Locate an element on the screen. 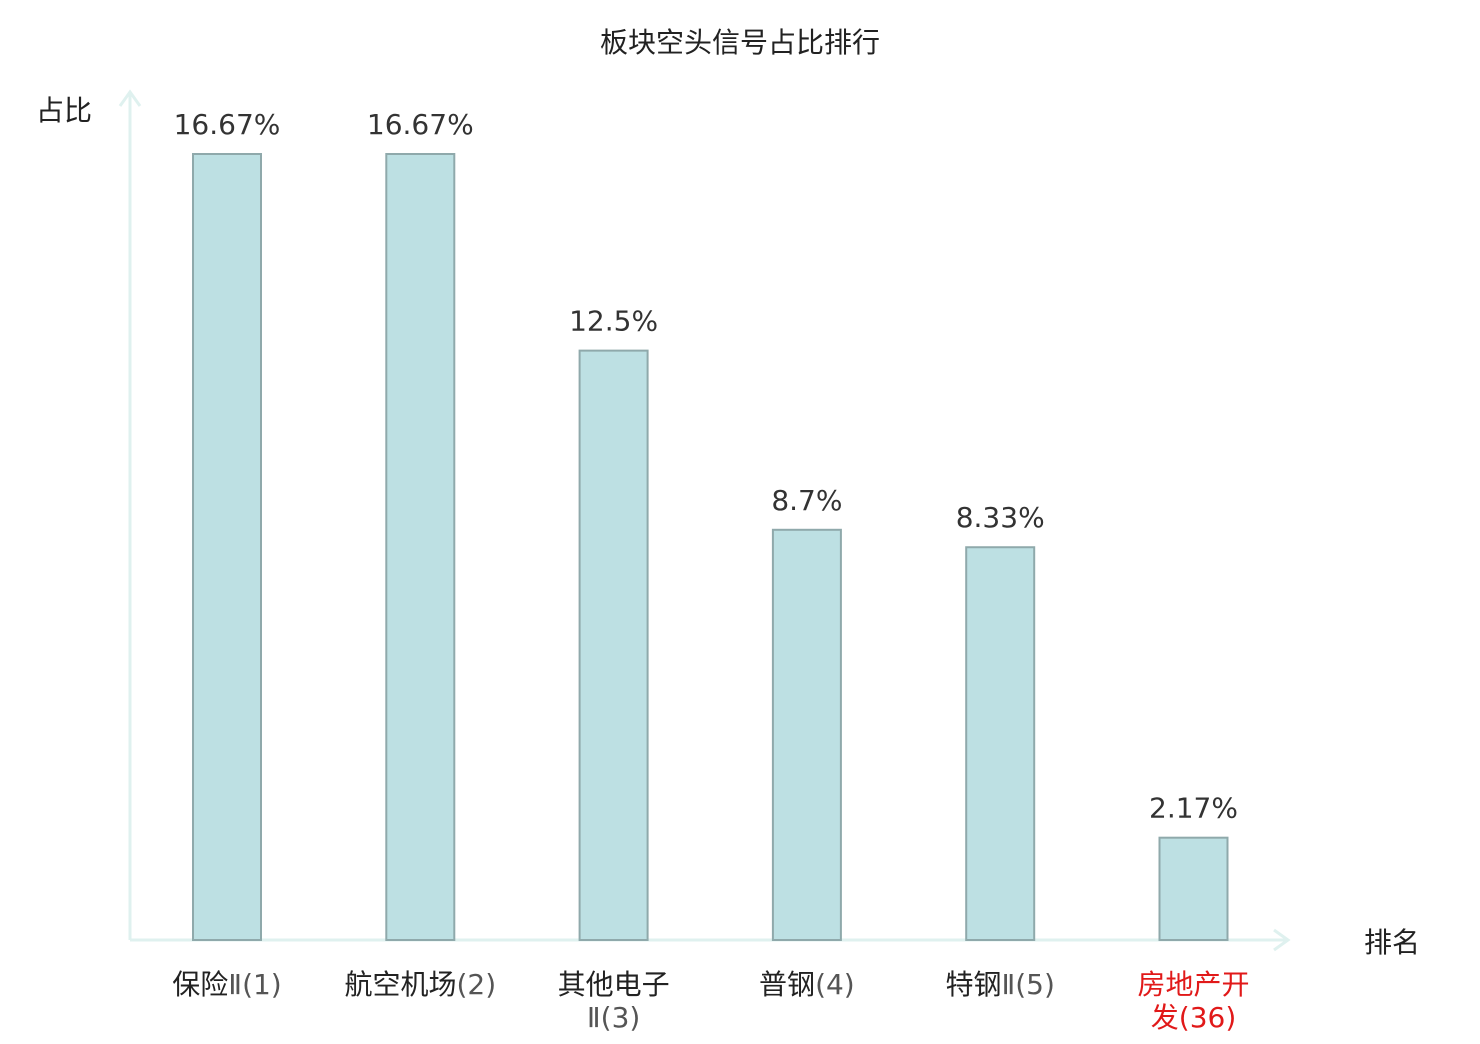  x-tick-label: 房地产开发(36) is located at coordinates (1193, 1001).